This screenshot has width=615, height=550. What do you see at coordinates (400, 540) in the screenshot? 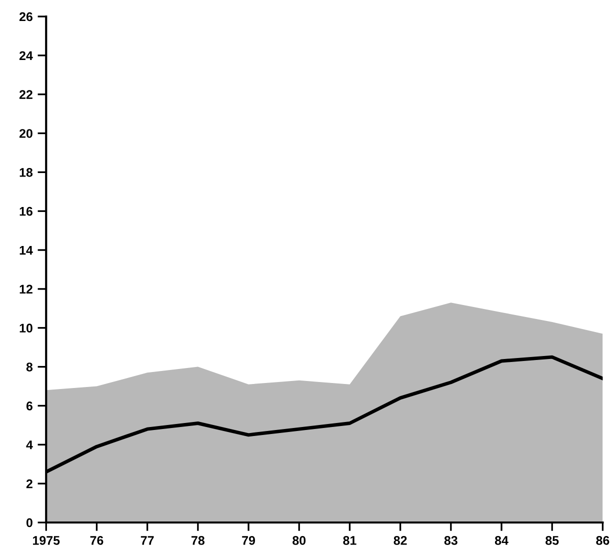
I see `x-tick-label: 82` at bounding box center [400, 540].